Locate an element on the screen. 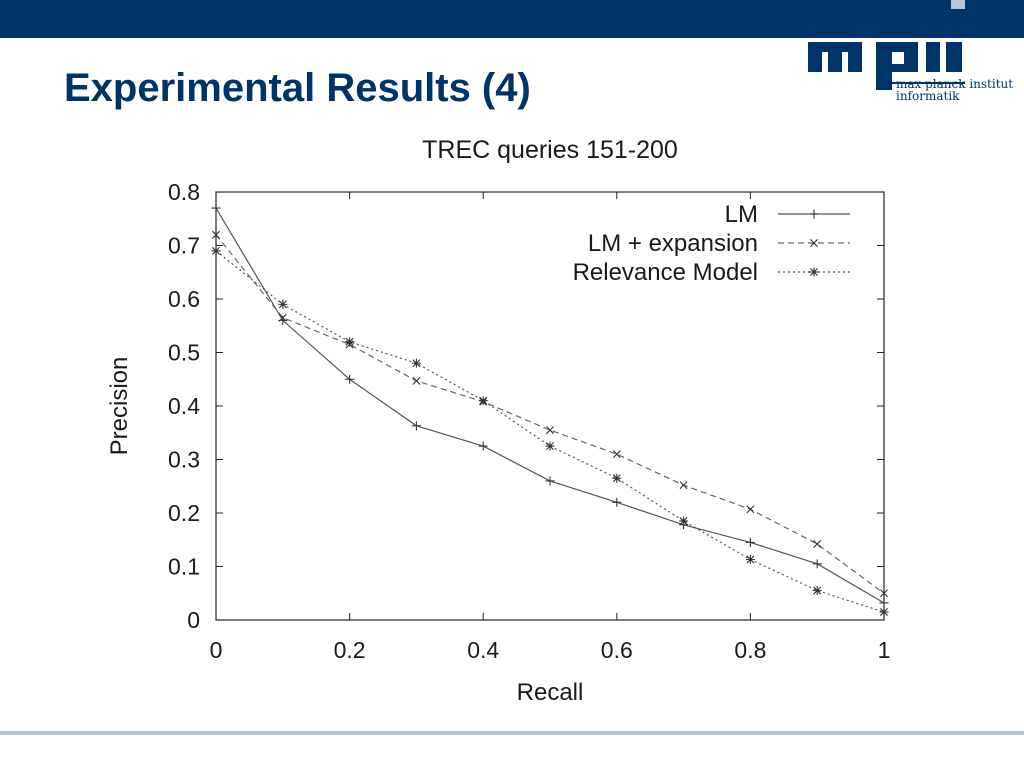  logo-text-line2: informatik is located at coordinates (928, 96).